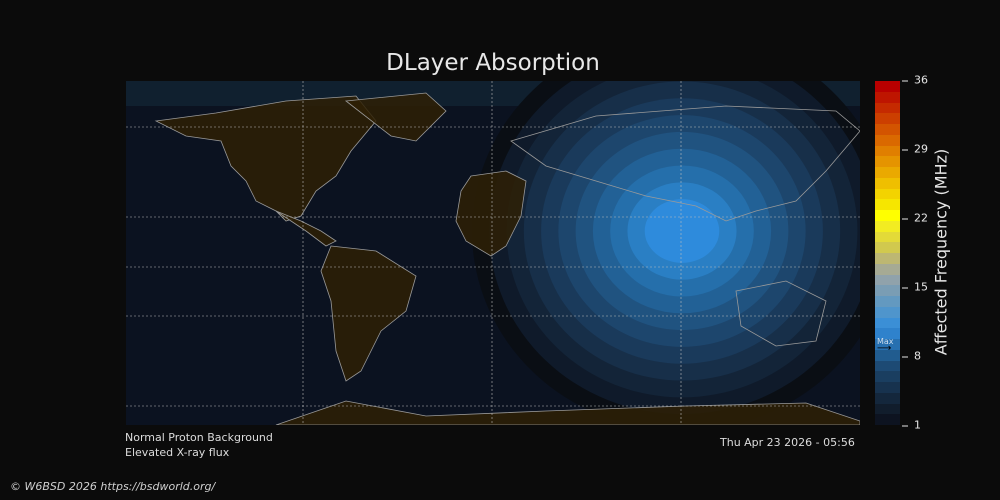 The width and height of the screenshot is (1000, 500). Describe the element at coordinates (915, 80) in the screenshot. I see `colorbar-tick: 36` at that location.